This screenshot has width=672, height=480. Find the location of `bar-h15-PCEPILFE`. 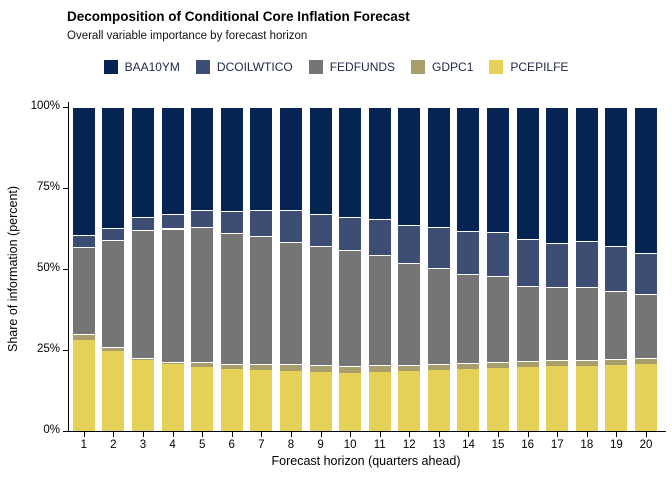

bar-h15-PCEPILFE is located at coordinates (498, 399).